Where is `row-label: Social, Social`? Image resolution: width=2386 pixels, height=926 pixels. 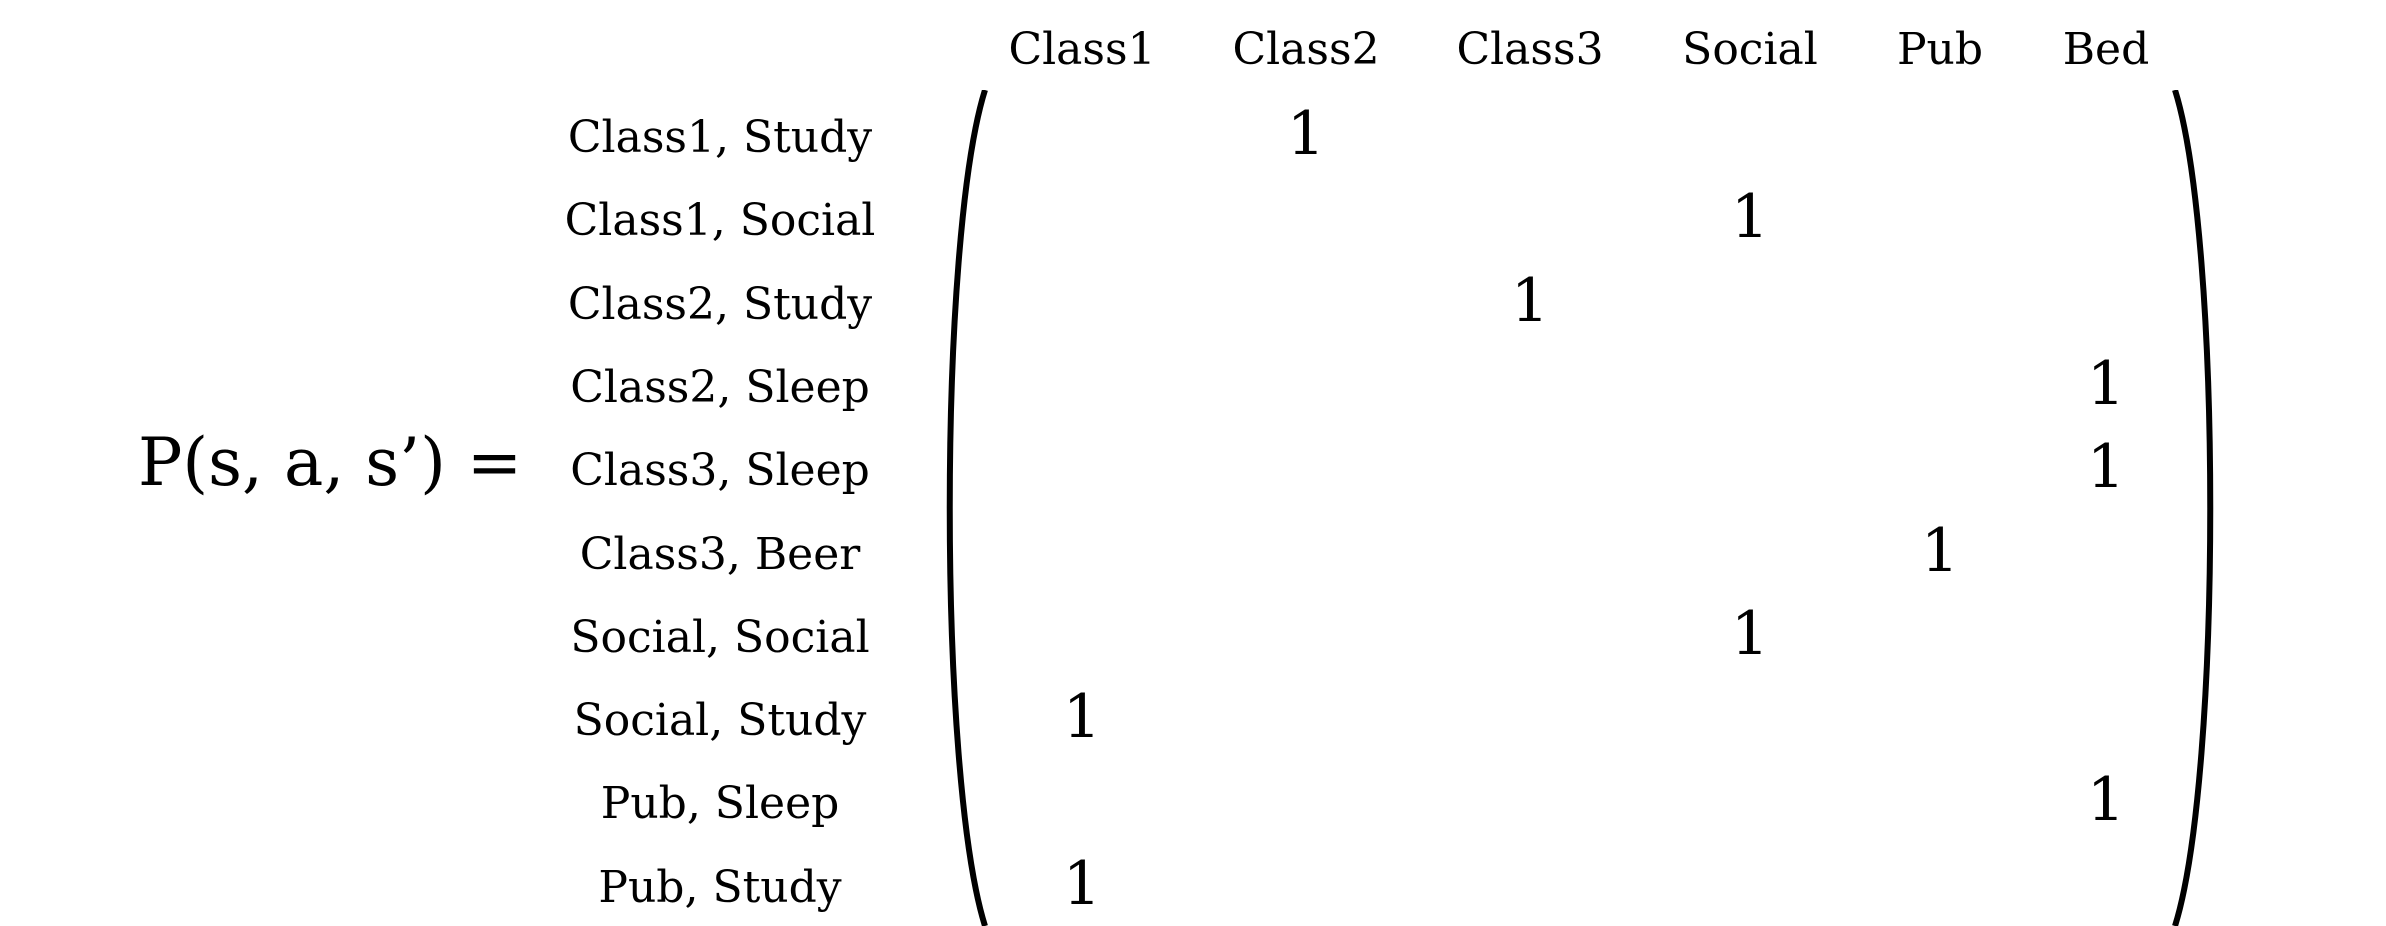 row-label: Social, Social is located at coordinates (720, 637).